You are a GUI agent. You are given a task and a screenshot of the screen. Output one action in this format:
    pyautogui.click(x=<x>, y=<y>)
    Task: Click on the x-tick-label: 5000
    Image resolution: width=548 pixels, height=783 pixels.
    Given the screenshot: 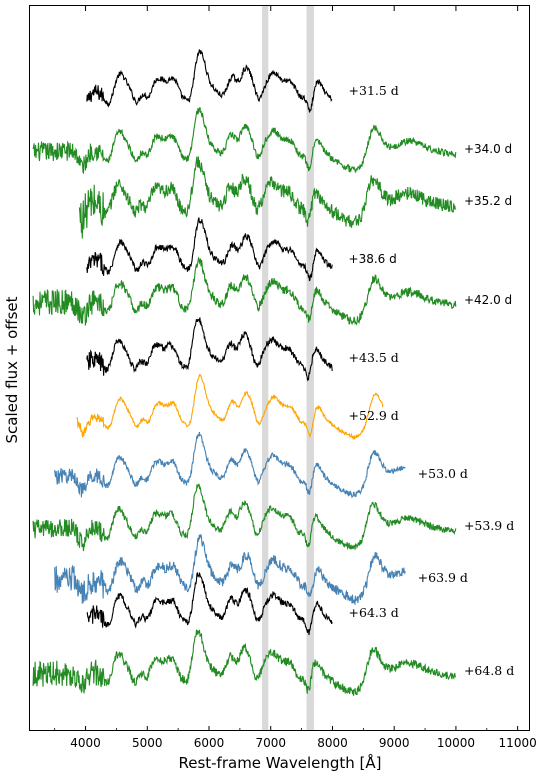 What is the action you would take?
    pyautogui.click(x=147, y=743)
    